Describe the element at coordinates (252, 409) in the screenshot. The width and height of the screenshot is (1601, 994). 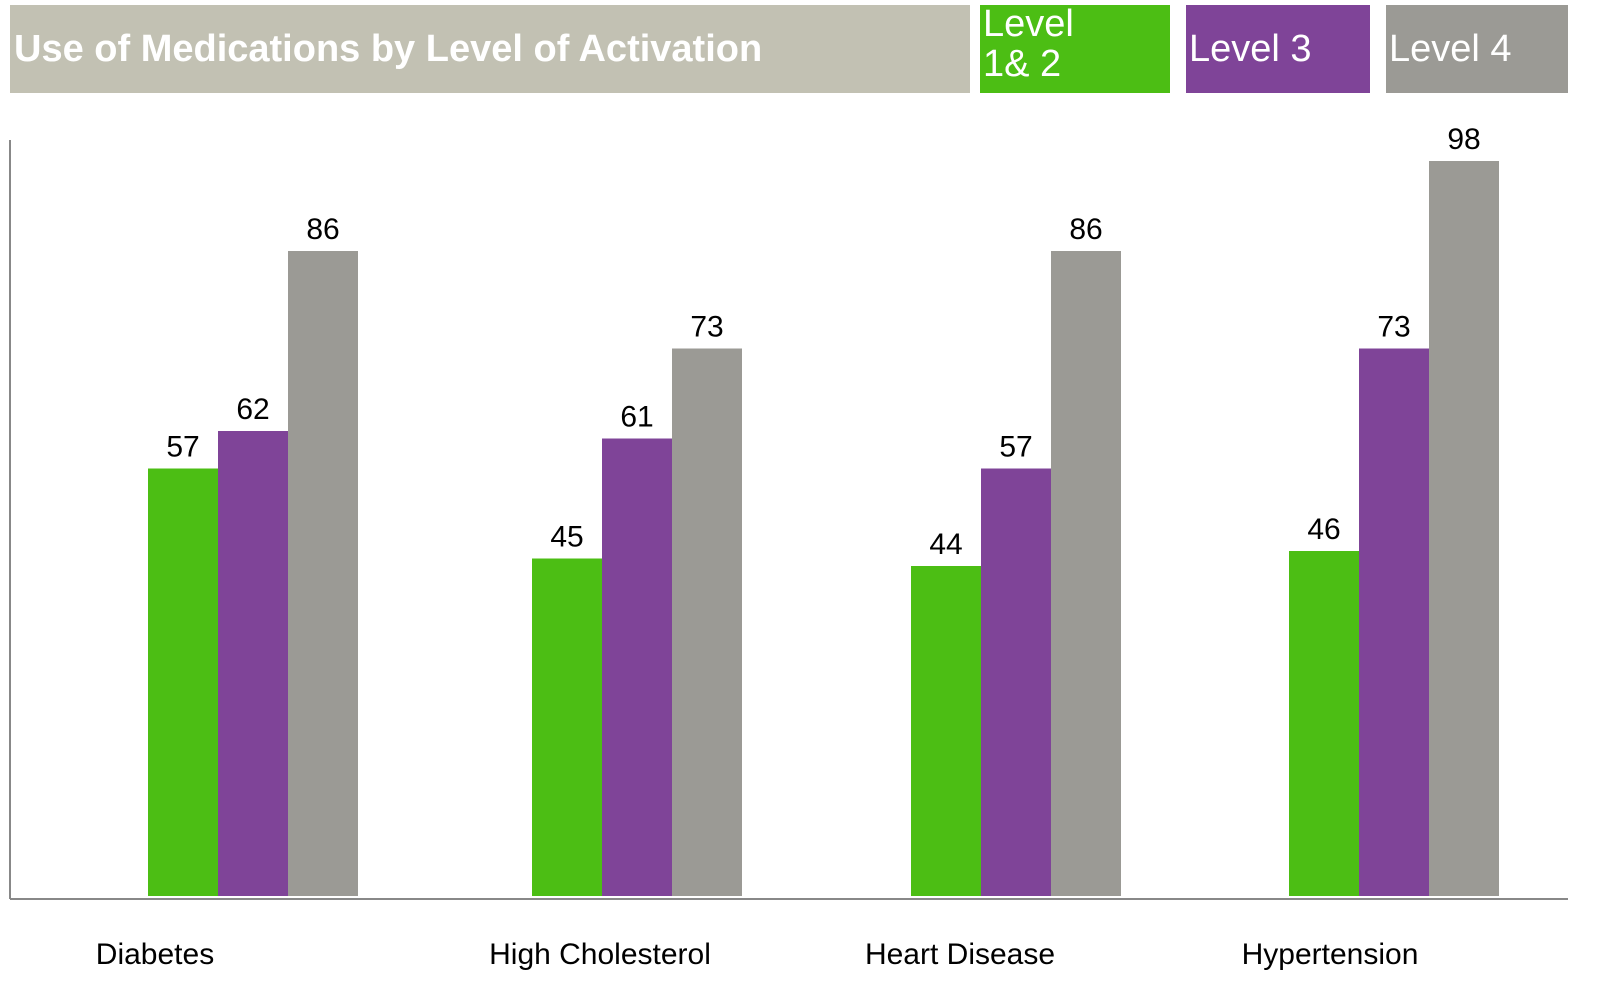
I see `data-label: 62` at that location.